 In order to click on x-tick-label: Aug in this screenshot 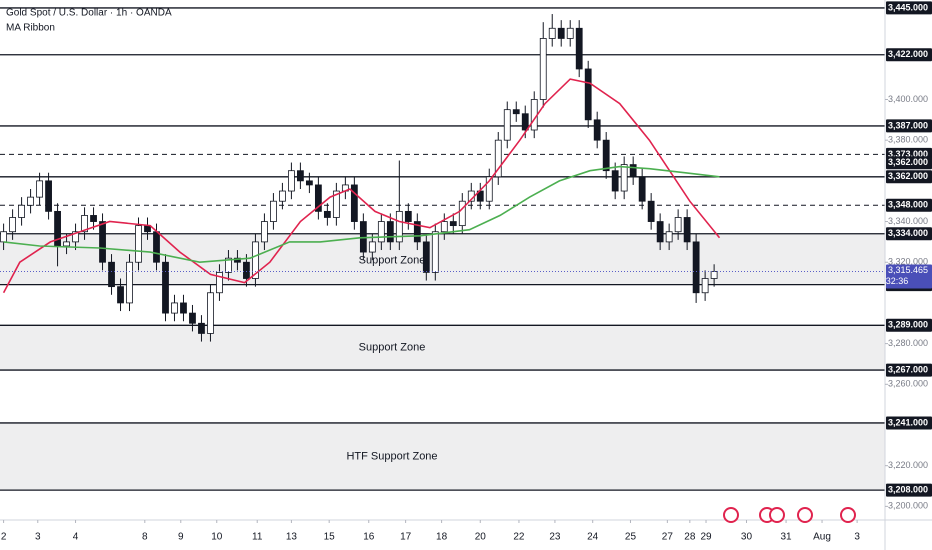, I will do `click(822, 537)`.